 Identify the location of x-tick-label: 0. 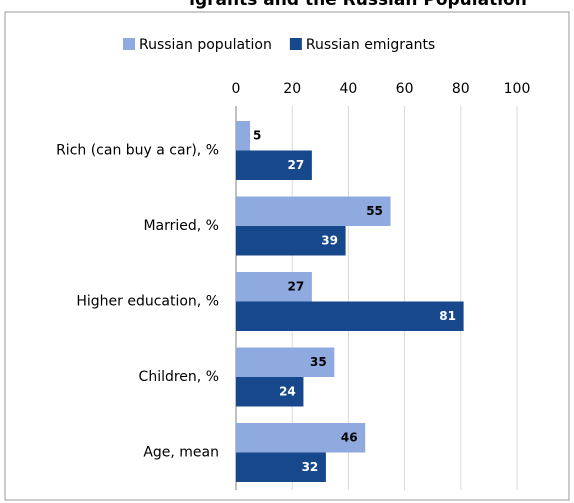
(236, 89).